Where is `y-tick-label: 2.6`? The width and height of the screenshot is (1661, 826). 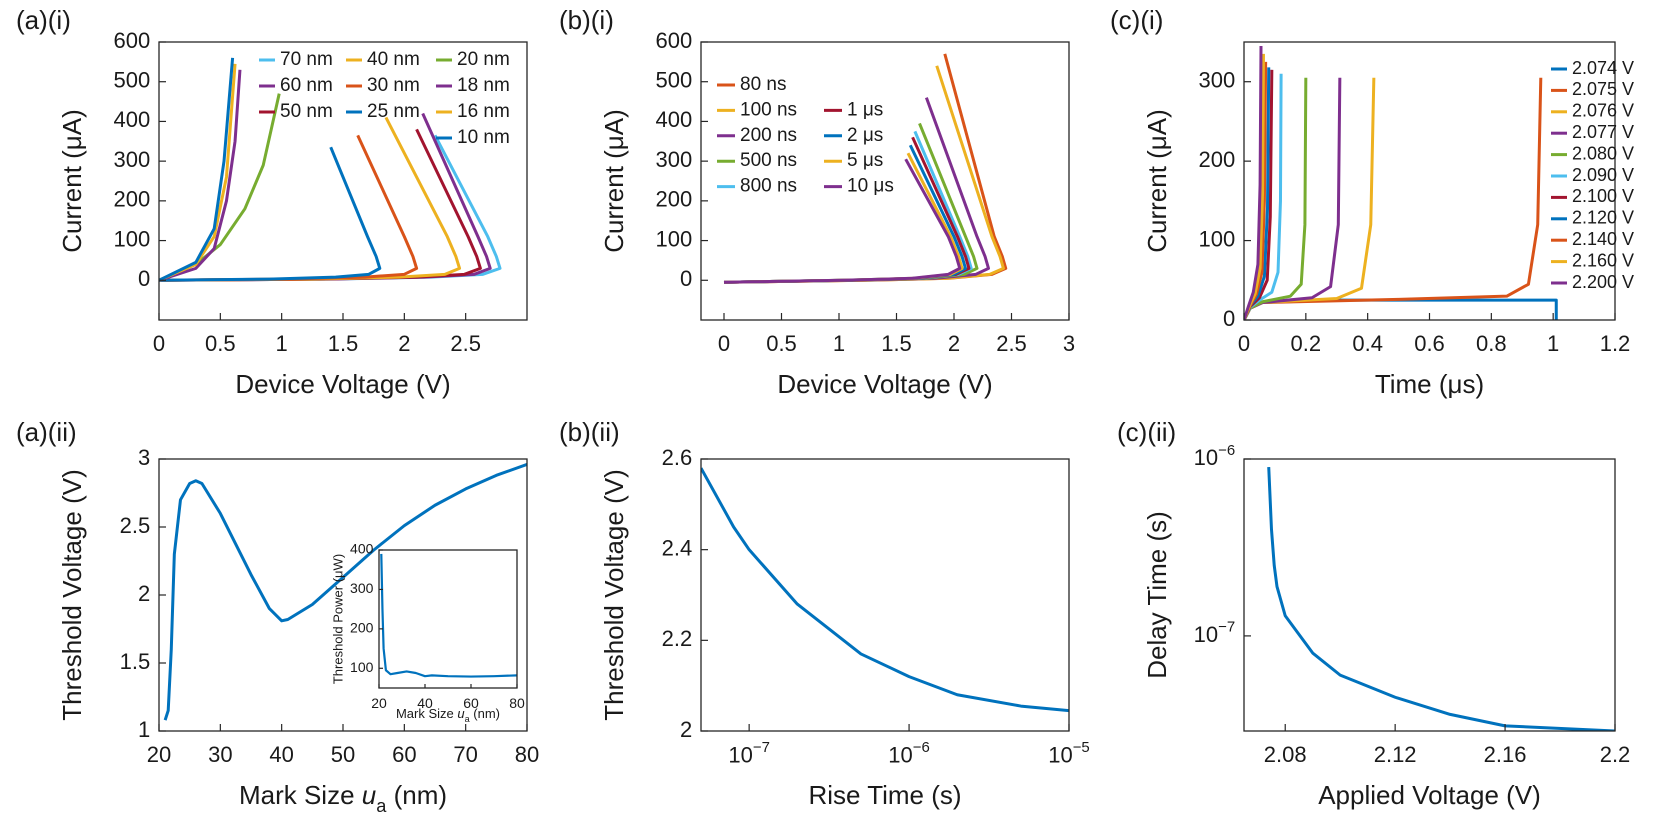 y-tick-label: 2.6 is located at coordinates (677, 457).